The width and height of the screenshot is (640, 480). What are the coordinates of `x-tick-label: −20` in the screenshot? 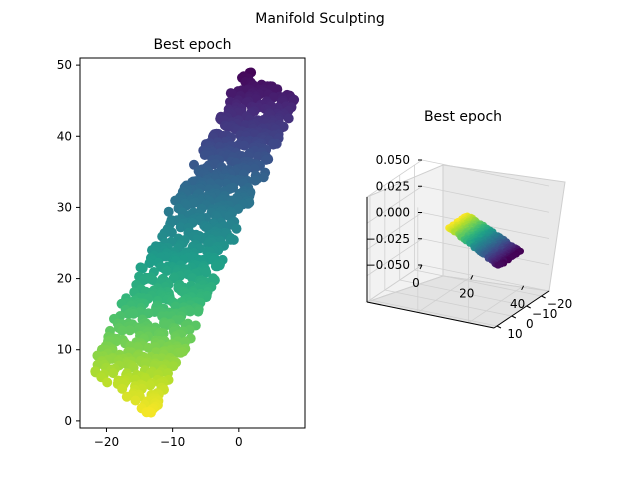 It's located at (106, 442).